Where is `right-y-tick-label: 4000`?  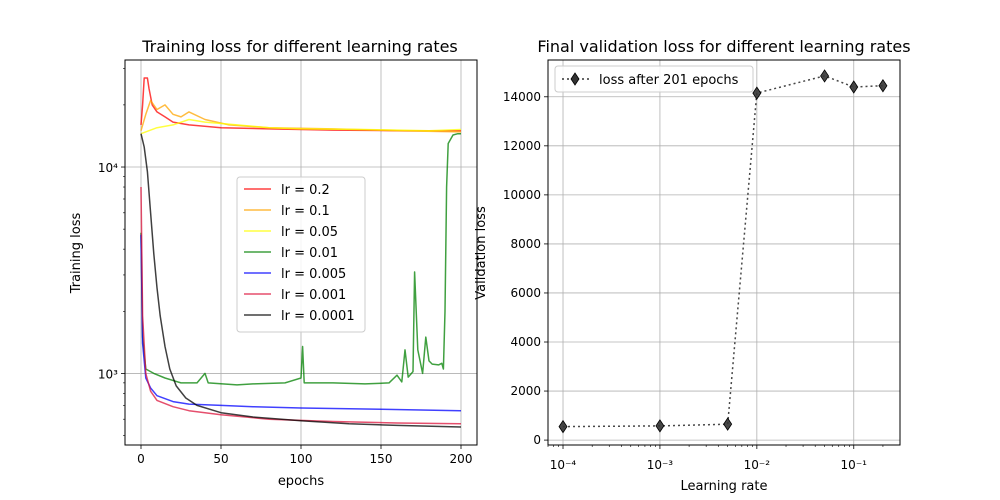 right-y-tick-label: 4000 is located at coordinates (525, 342).